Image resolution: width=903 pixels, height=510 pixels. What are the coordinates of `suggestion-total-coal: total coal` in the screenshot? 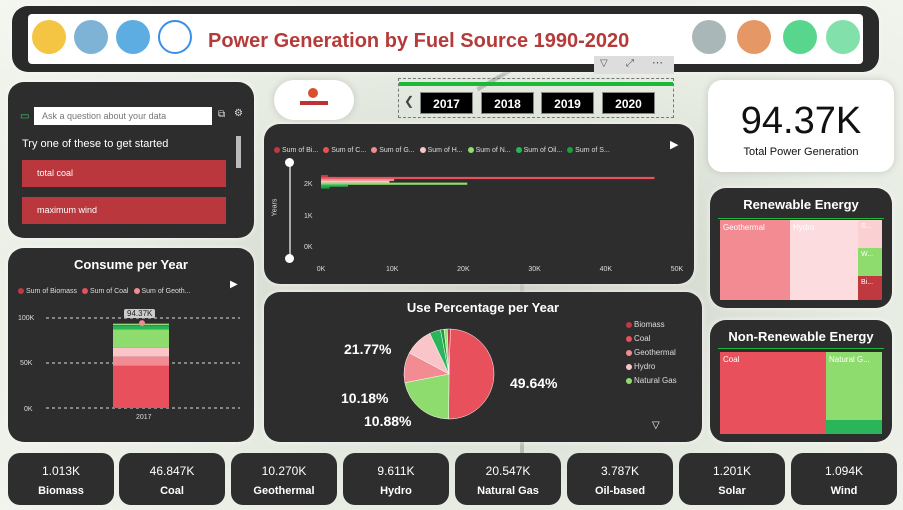 It's located at (124, 173).